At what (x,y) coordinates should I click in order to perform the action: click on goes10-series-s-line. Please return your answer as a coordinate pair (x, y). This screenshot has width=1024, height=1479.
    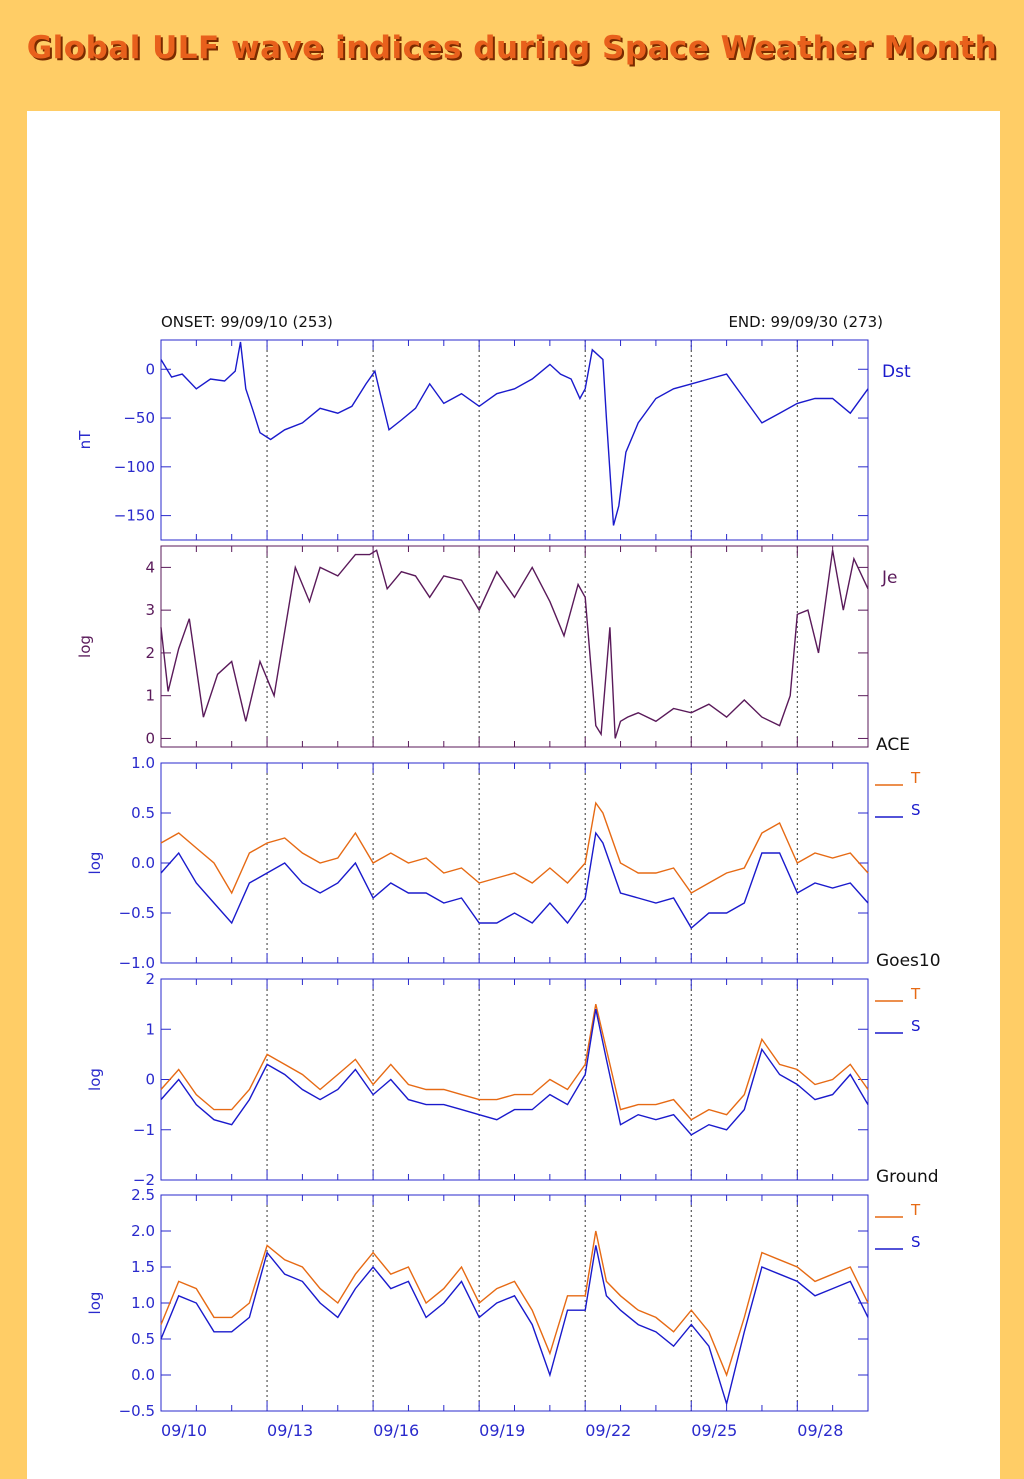
    Looking at the image, I should click on (514, 1072).